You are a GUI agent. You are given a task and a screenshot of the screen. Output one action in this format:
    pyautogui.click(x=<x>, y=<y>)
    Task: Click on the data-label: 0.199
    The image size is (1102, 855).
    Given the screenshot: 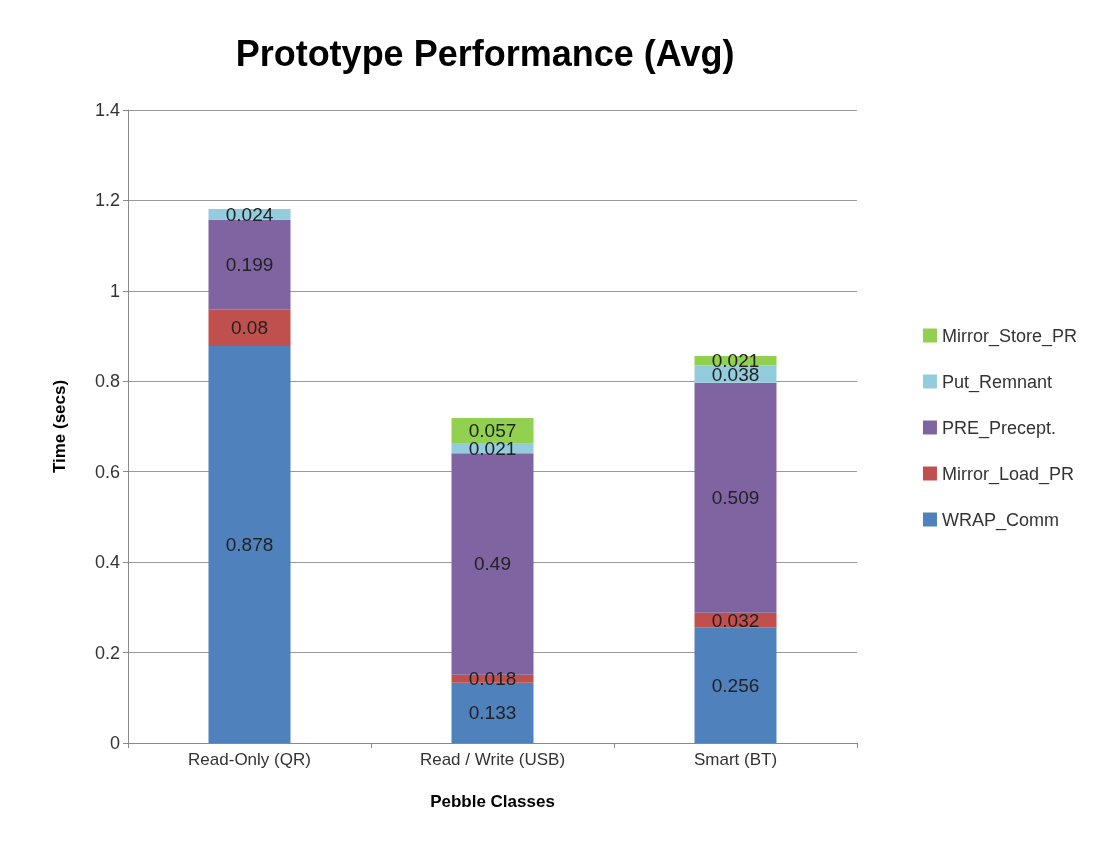 What is the action you would take?
    pyautogui.click(x=249, y=265)
    